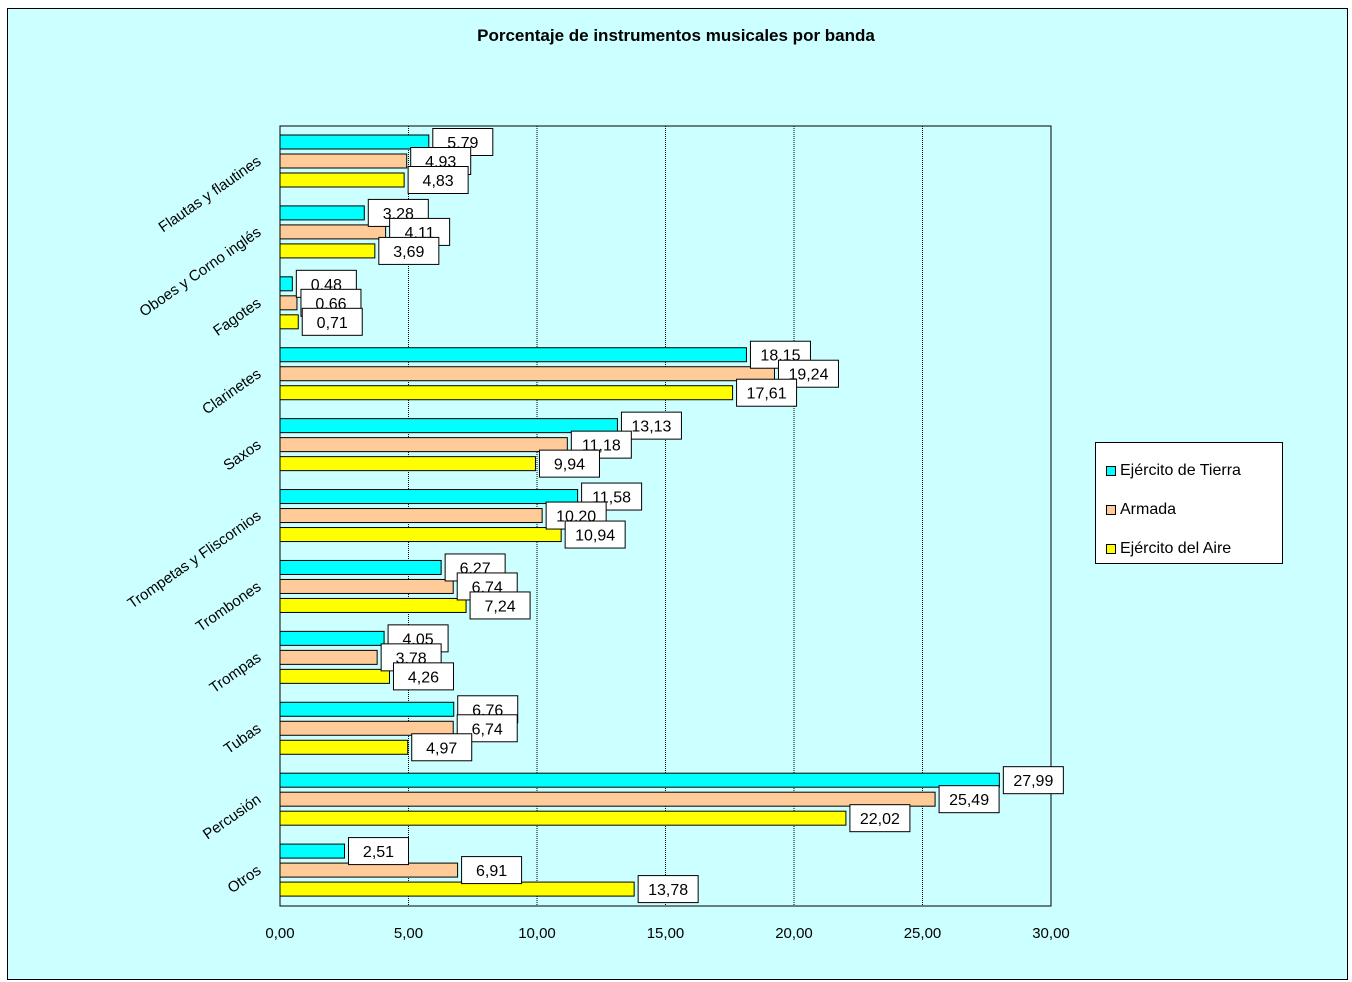 This screenshot has width=1352, height=982. I want to click on data-label: 3,69, so click(409, 250).